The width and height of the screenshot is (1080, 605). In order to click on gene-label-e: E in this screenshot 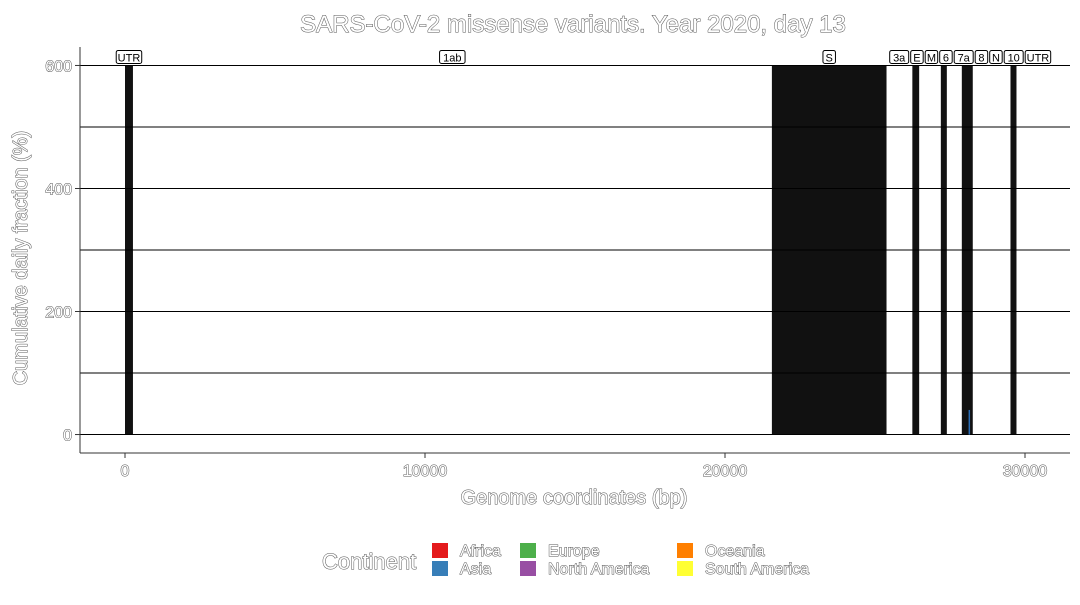, I will do `click(916, 58)`.